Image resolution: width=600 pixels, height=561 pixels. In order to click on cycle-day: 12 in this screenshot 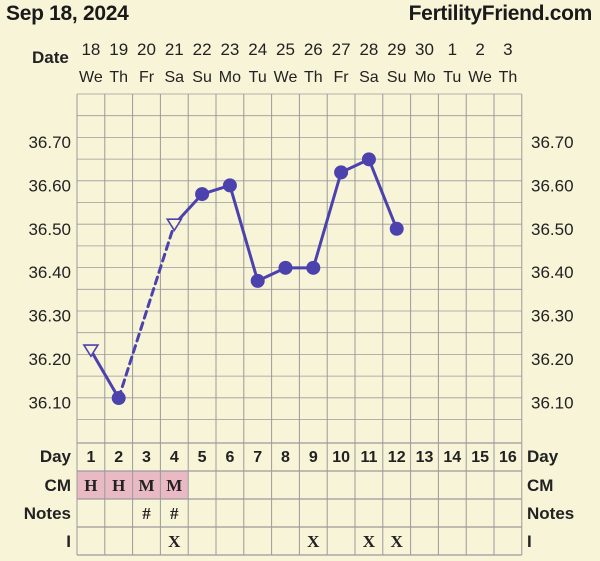, I will do `click(397, 457)`.